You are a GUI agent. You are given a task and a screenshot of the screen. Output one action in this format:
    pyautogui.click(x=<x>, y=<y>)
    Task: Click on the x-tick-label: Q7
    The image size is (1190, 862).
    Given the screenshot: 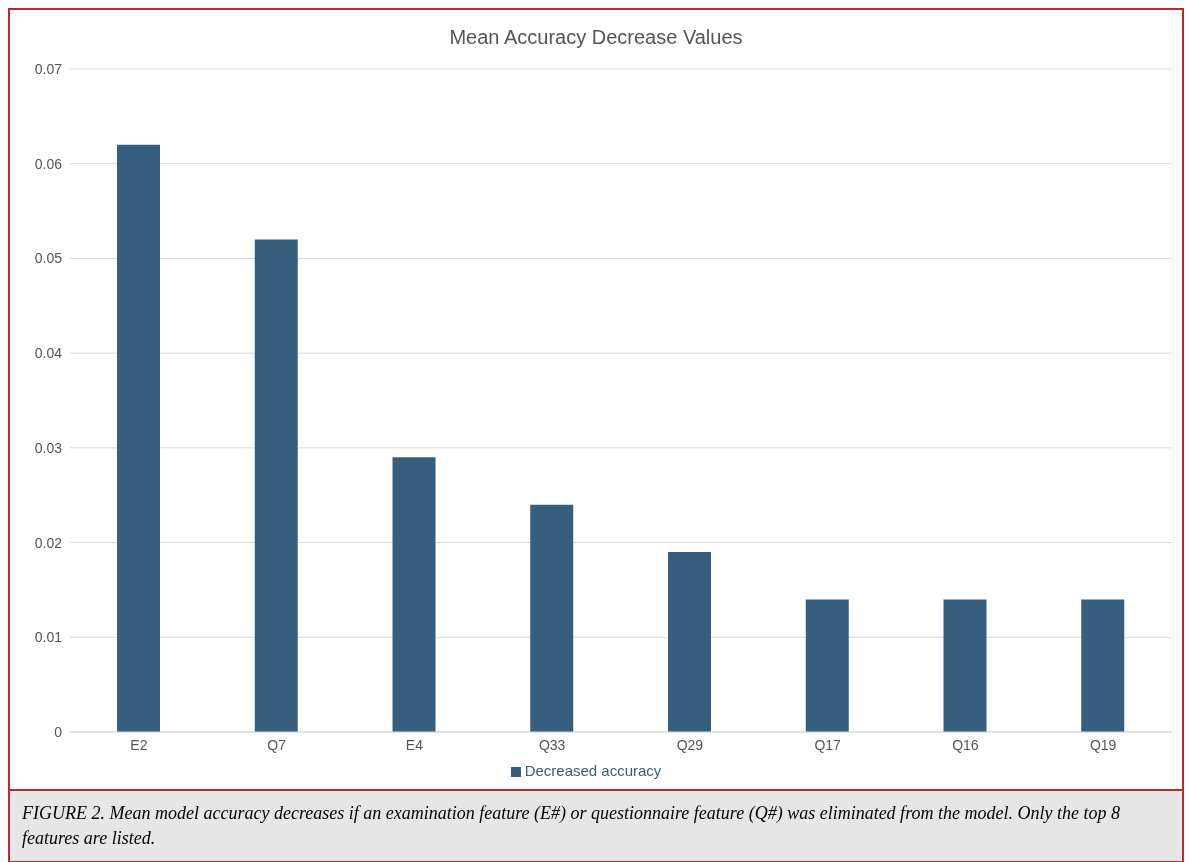 What is the action you would take?
    pyautogui.click(x=277, y=744)
    